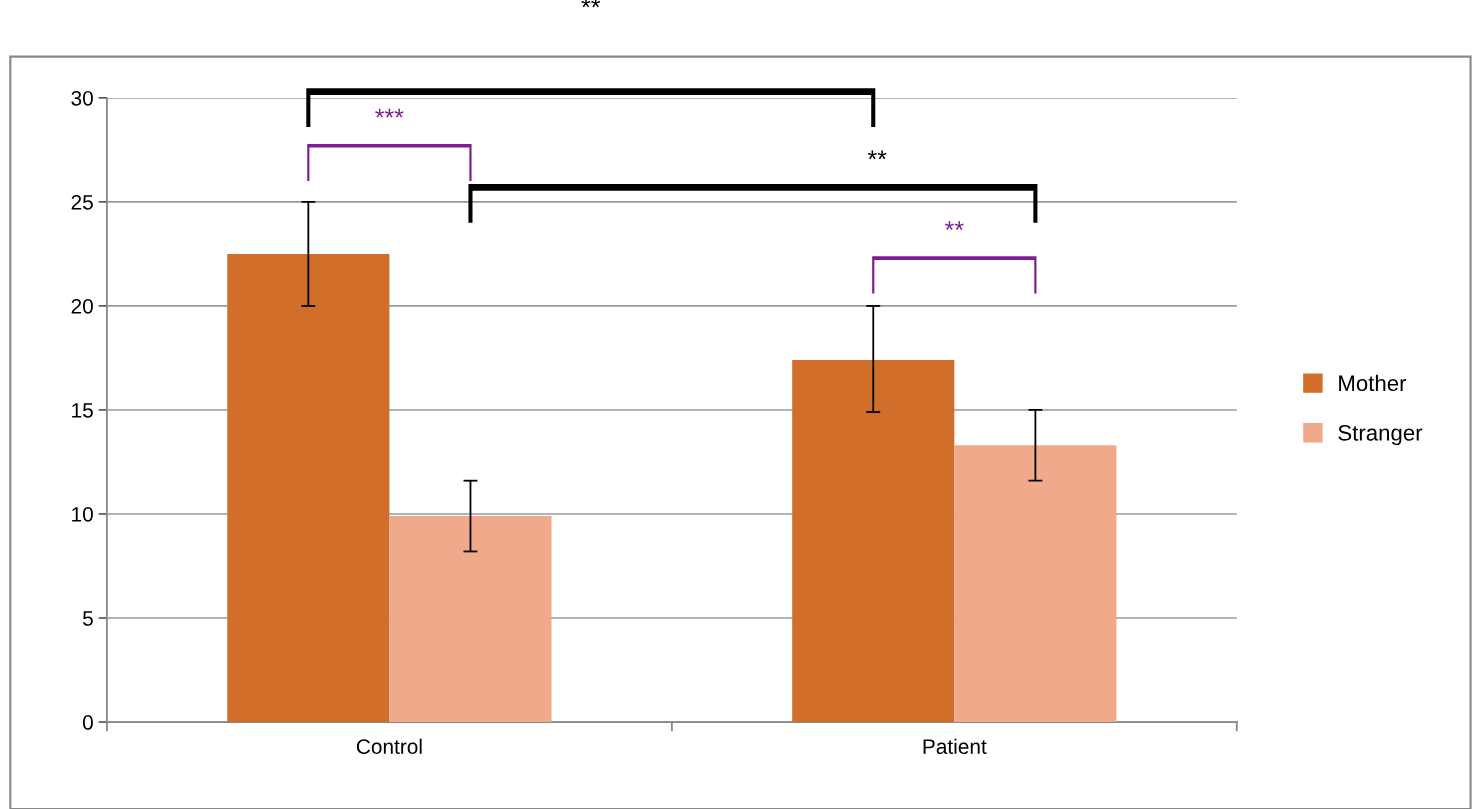 This screenshot has height=809, width=1475. Describe the element at coordinates (82, 306) in the screenshot. I see `y-tick-label: 20` at that location.